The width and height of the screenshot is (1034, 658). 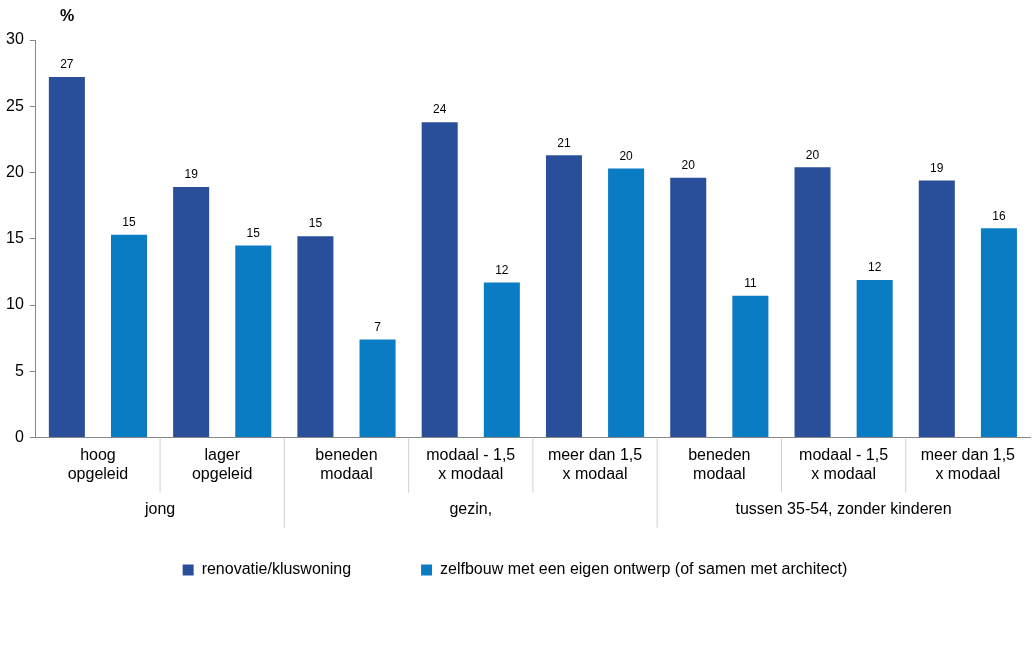 What do you see at coordinates (15, 105) in the screenshot?
I see `y-tick-label: 25` at bounding box center [15, 105].